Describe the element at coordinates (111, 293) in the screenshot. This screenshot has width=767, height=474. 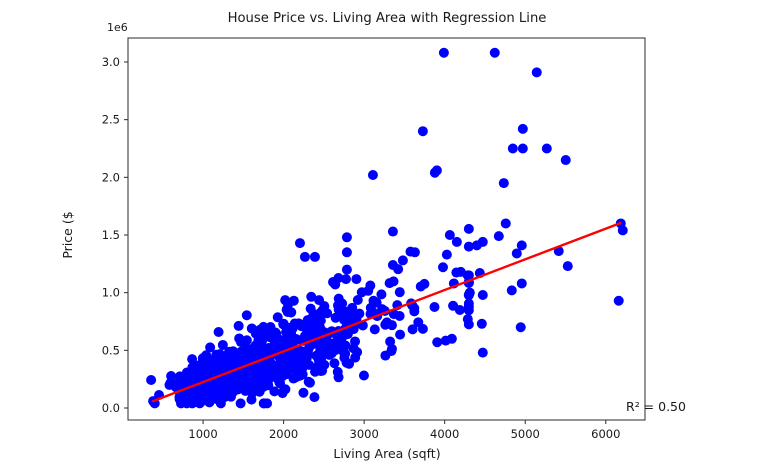
I see `y-tick-label: 1.0` at that location.